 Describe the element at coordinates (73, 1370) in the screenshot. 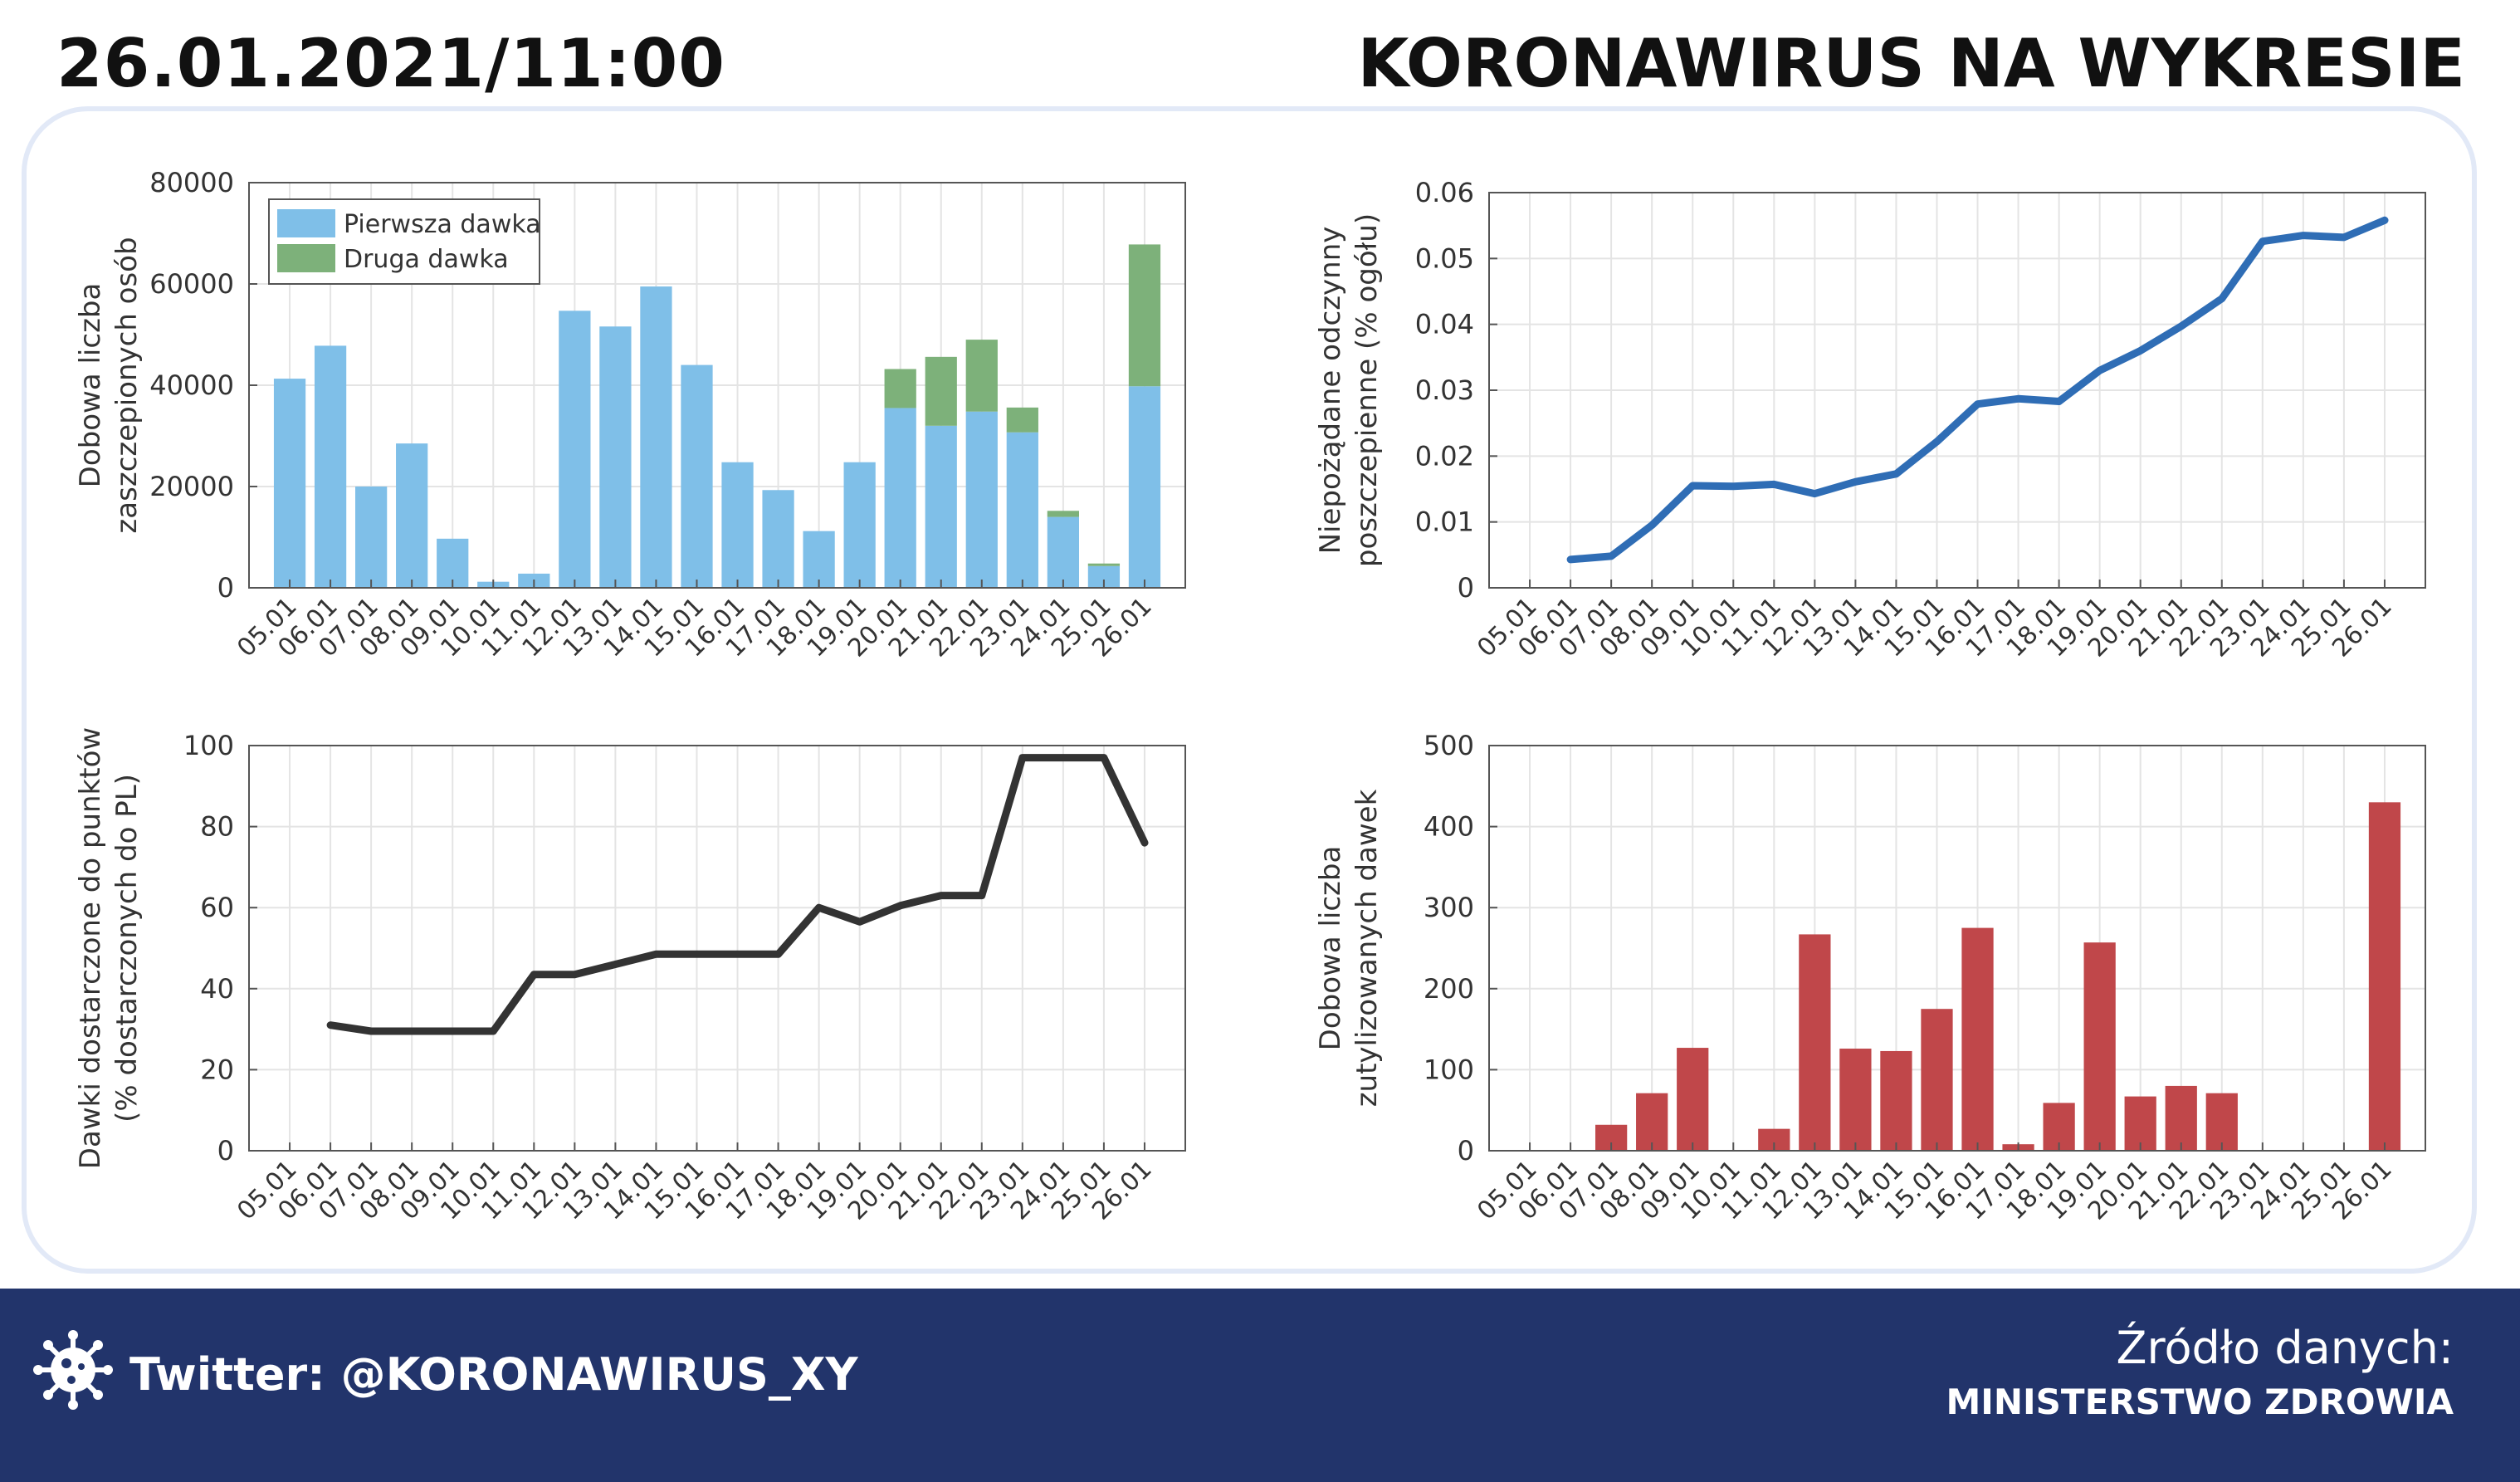

I see `virus-icon` at that location.